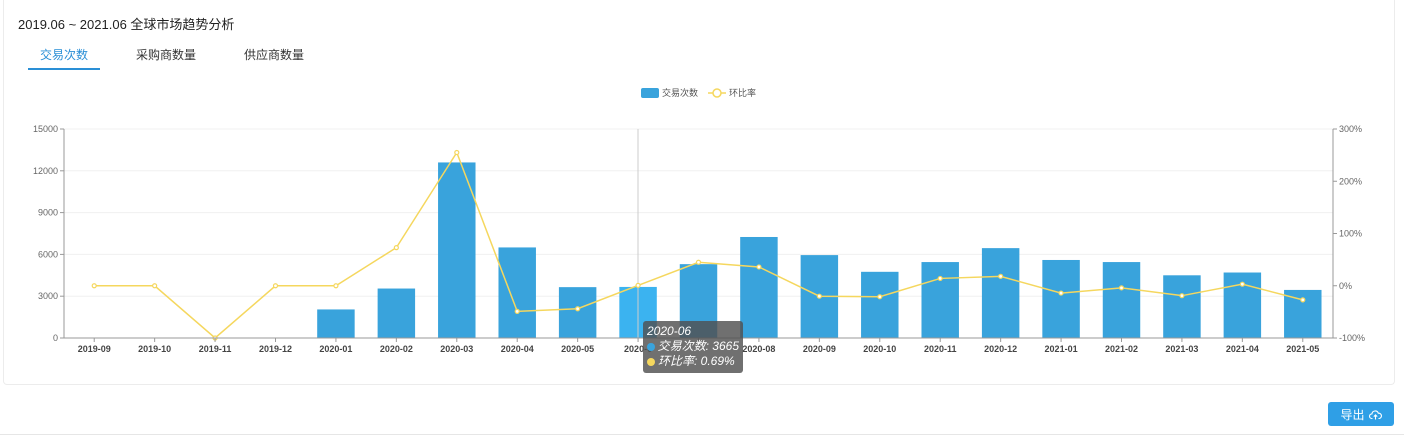 The height and width of the screenshot is (436, 1404). What do you see at coordinates (94, 349) in the screenshot?
I see `x-tick-label: 2019-09` at bounding box center [94, 349].